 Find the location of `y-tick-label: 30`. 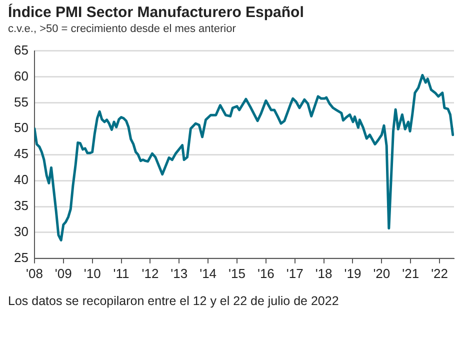

y-tick-label: 30 is located at coordinates (21, 232).